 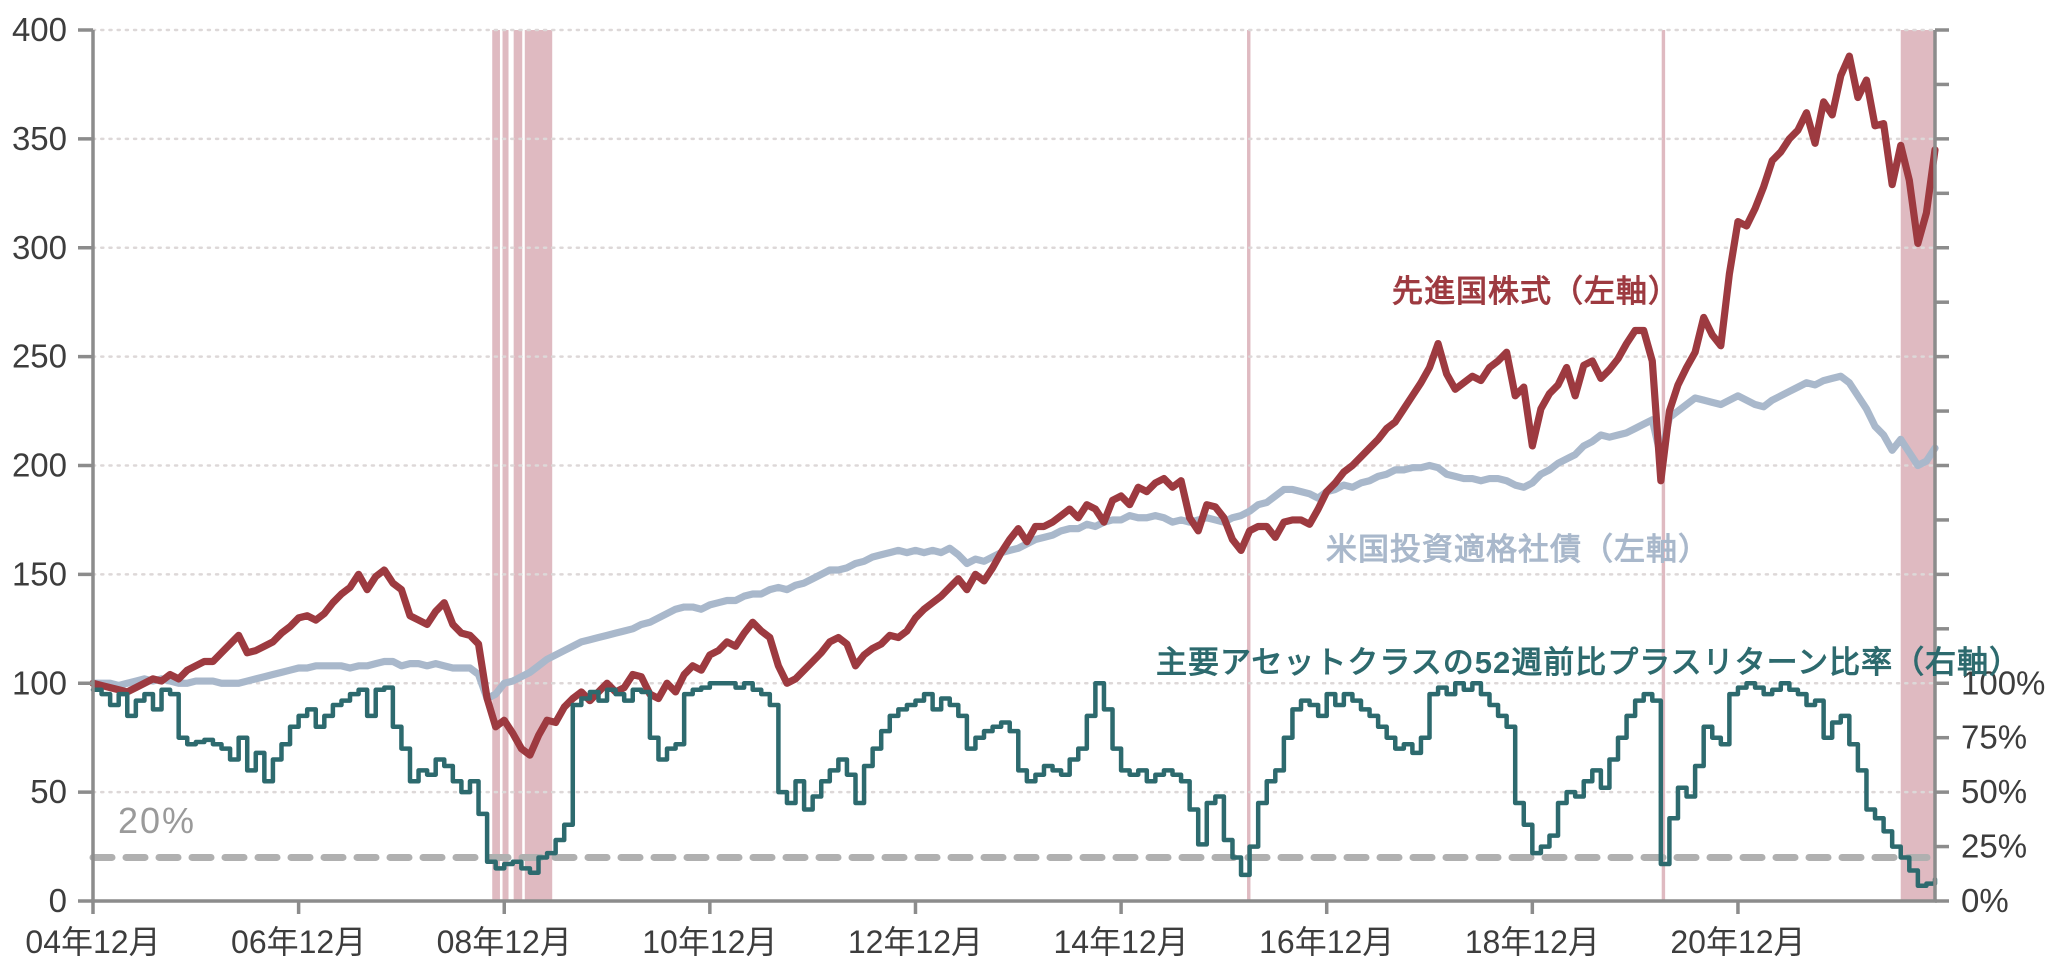 What do you see at coordinates (1994, 846) in the screenshot?
I see `right-axis-tick-label: 25%` at bounding box center [1994, 846].